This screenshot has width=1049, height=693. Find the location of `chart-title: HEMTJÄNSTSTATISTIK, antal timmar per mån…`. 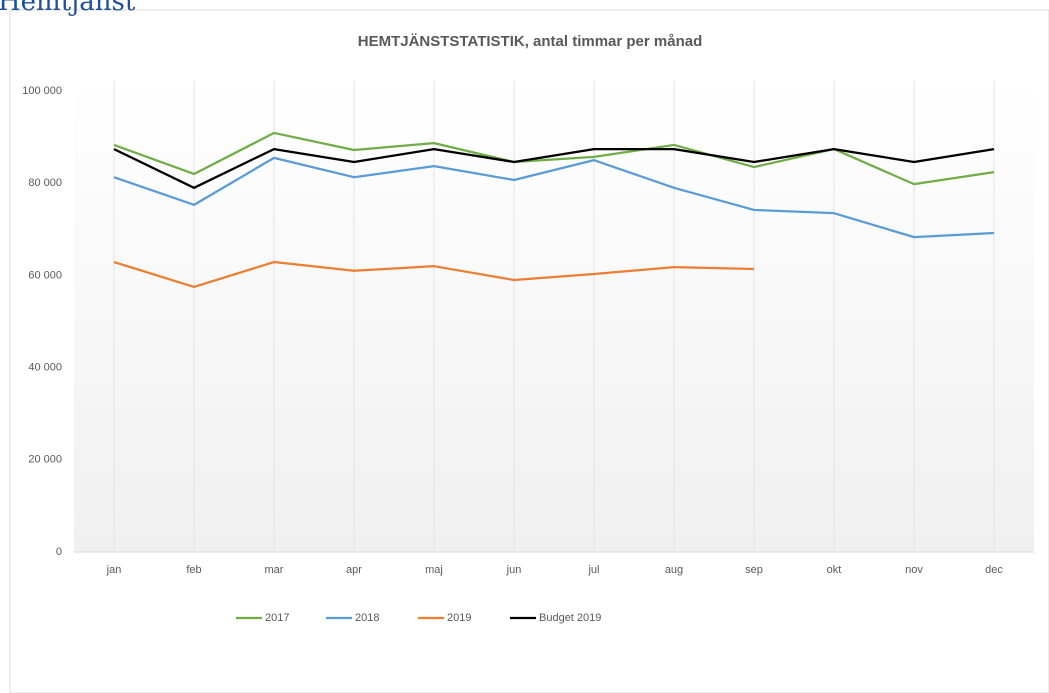

chart-title: HEMTJÄNSTSTATISTIK, antal timmar per mån… is located at coordinates (530, 41).